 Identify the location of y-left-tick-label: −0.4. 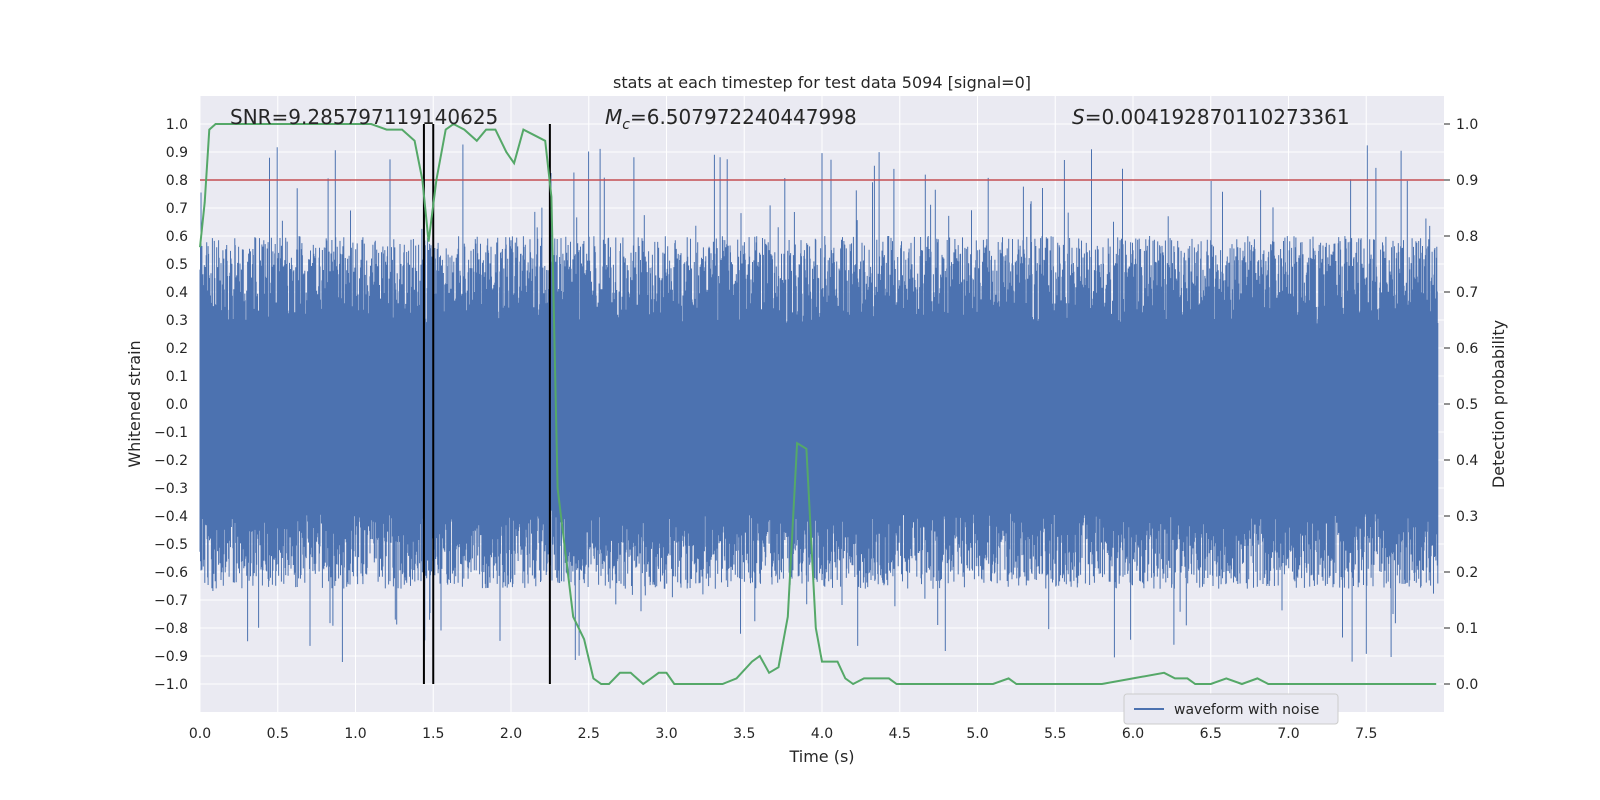
(171, 517).